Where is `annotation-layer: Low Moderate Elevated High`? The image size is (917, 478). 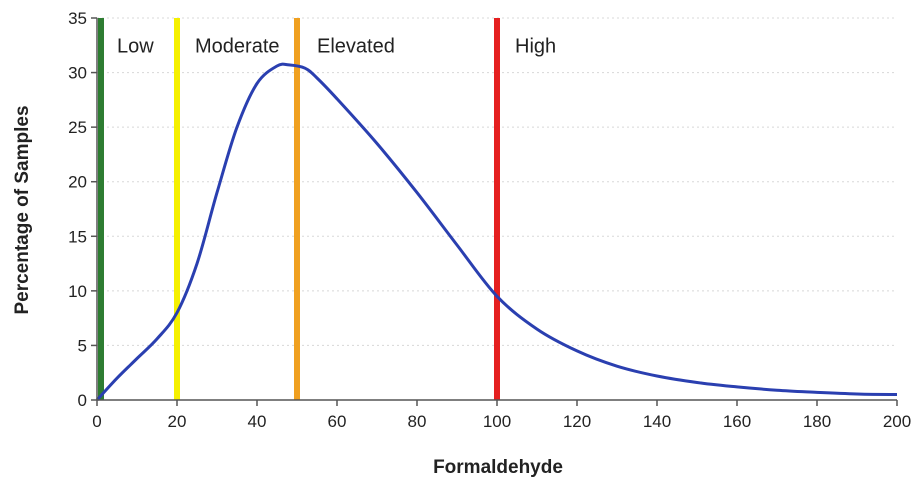 annotation-layer: Low Moderate Elevated High is located at coordinates (336, 46).